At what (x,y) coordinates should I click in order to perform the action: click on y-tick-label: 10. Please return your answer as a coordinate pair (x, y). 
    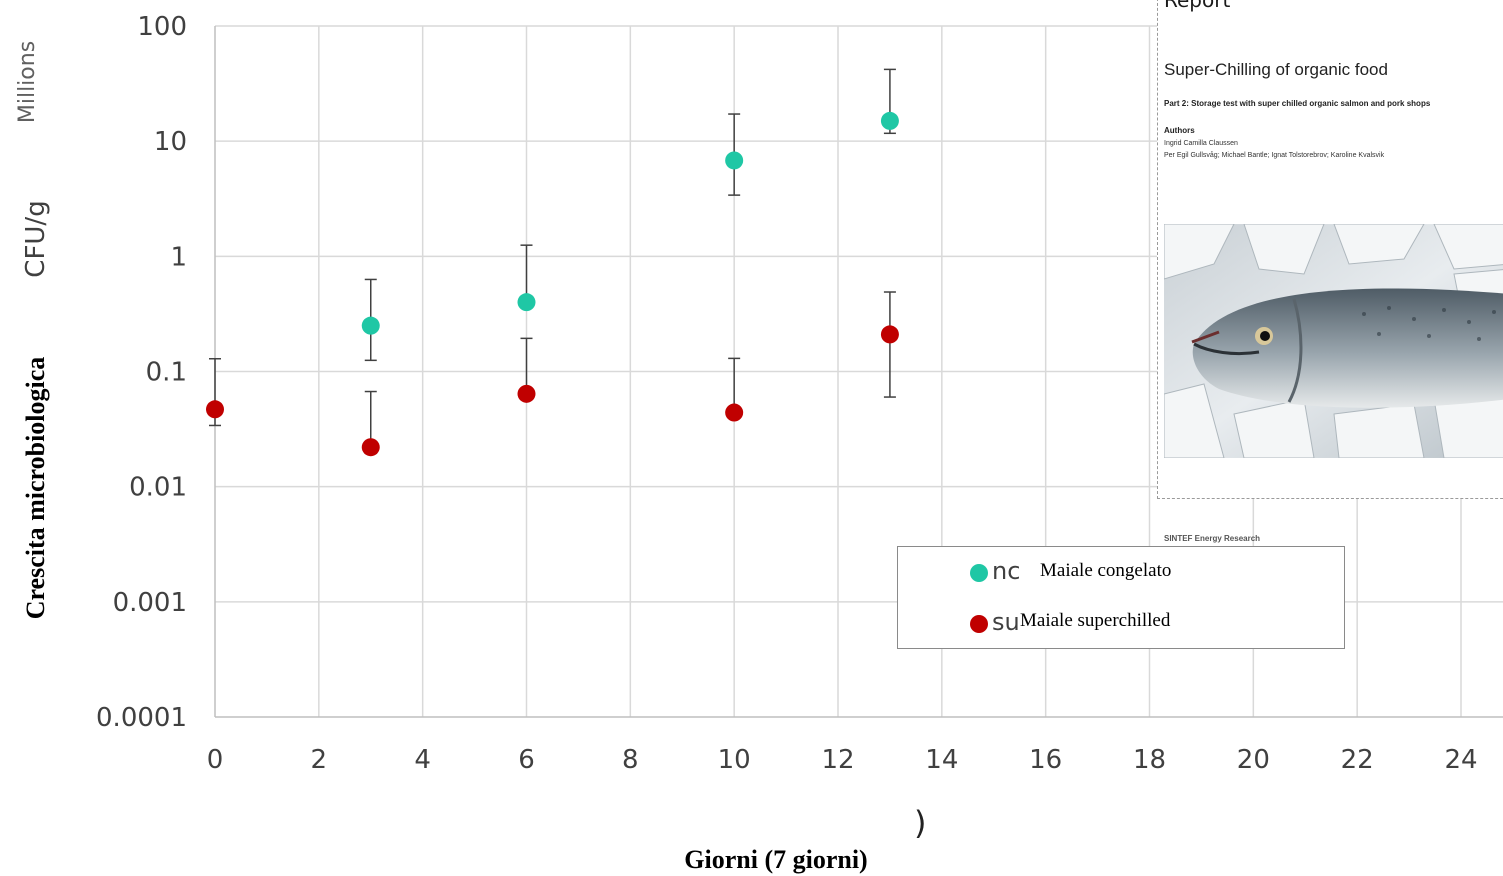
    Looking at the image, I should click on (170, 142).